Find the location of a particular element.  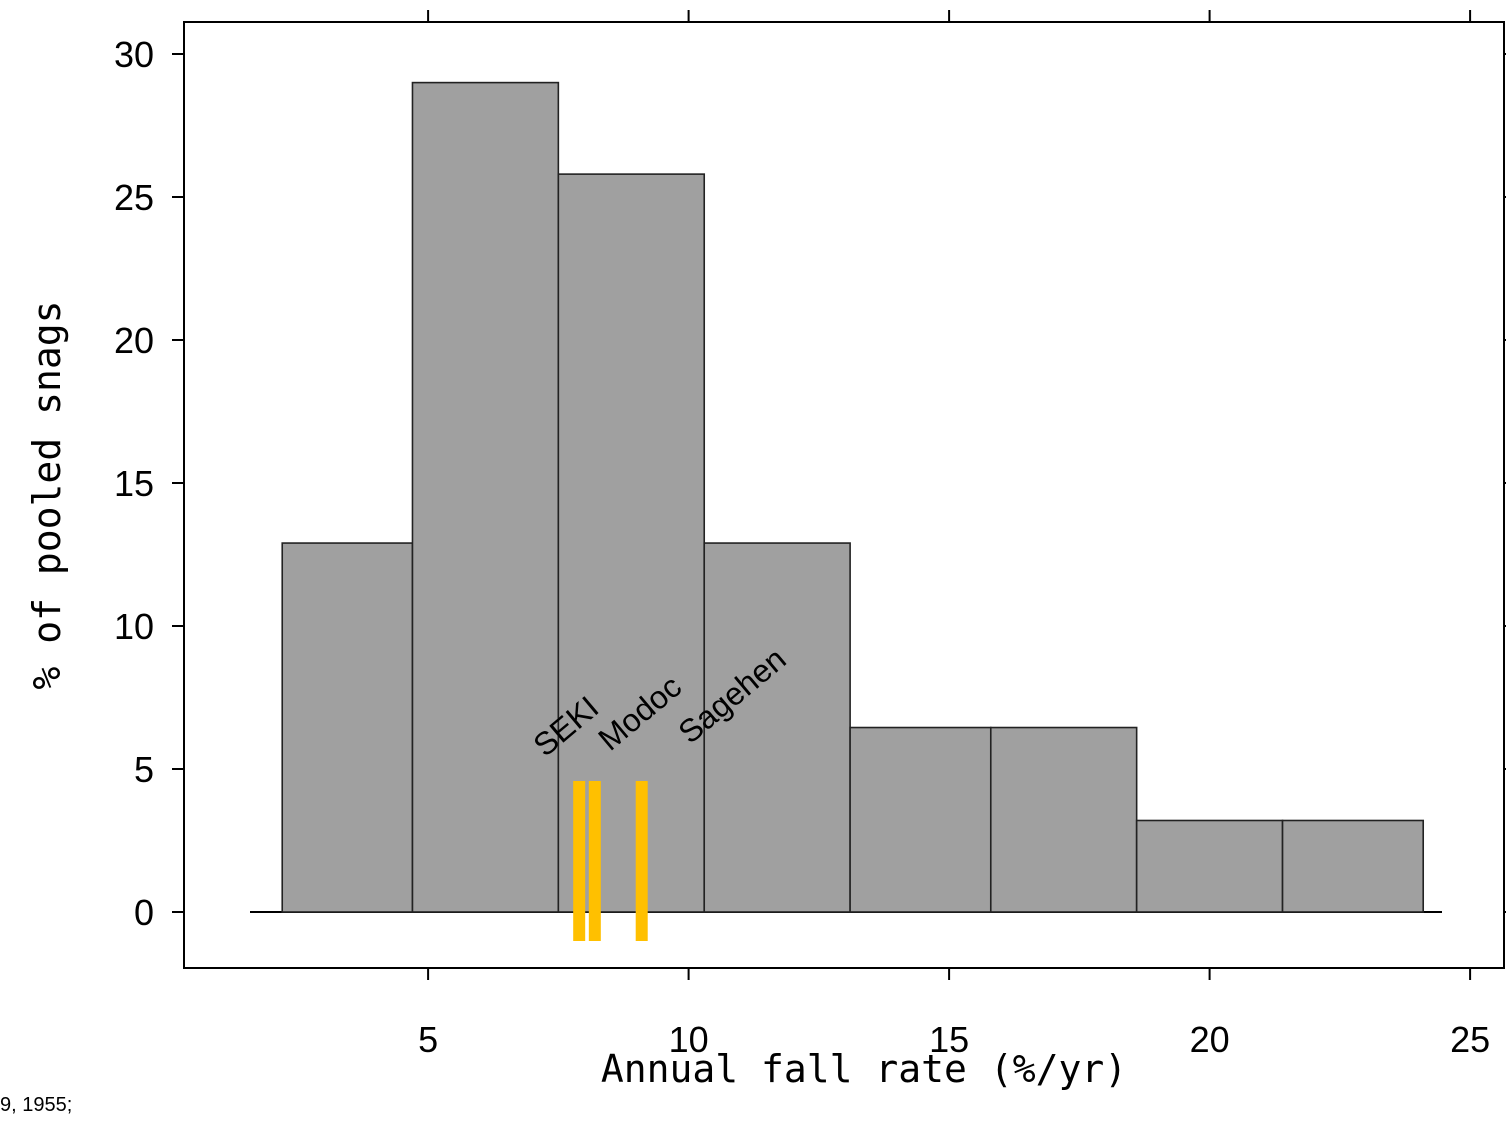

x-tick-label: 5 is located at coordinates (428, 1039).